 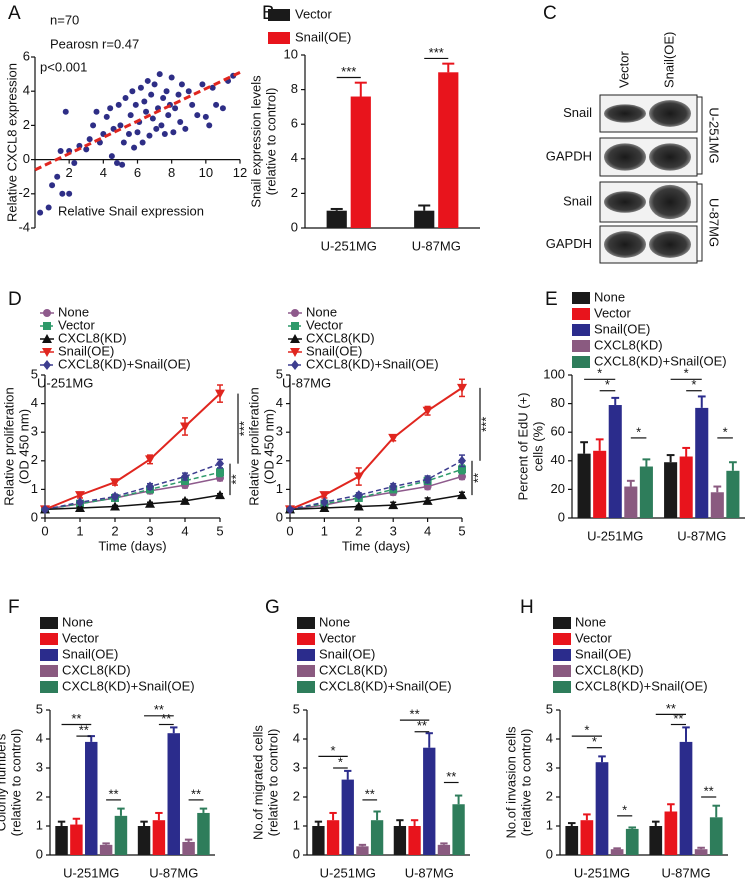 I want to click on x-tick-label: 2, so click(x=358, y=530).